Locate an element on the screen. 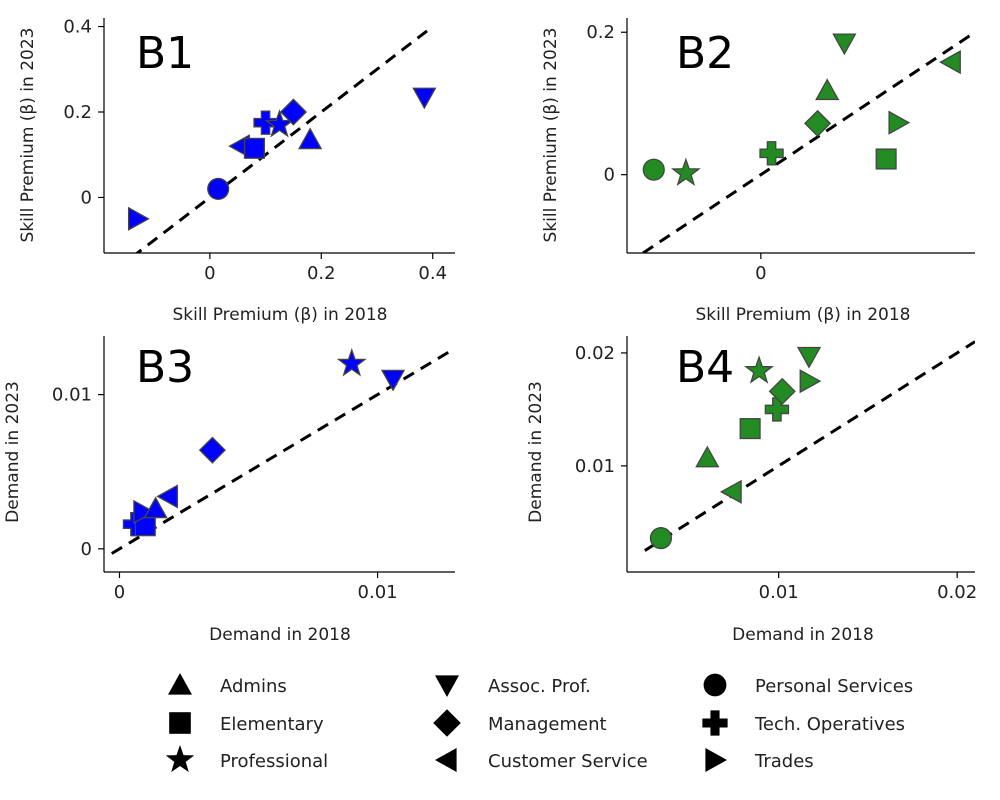  point-b2-tech-operatives is located at coordinates (771, 153).